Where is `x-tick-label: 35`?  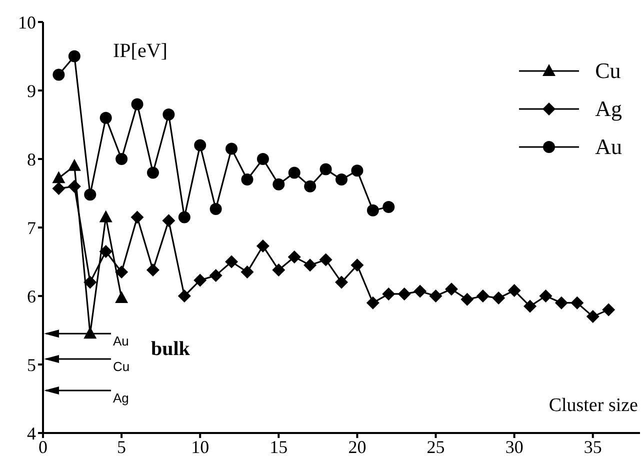 x-tick-label: 35 is located at coordinates (593, 446).